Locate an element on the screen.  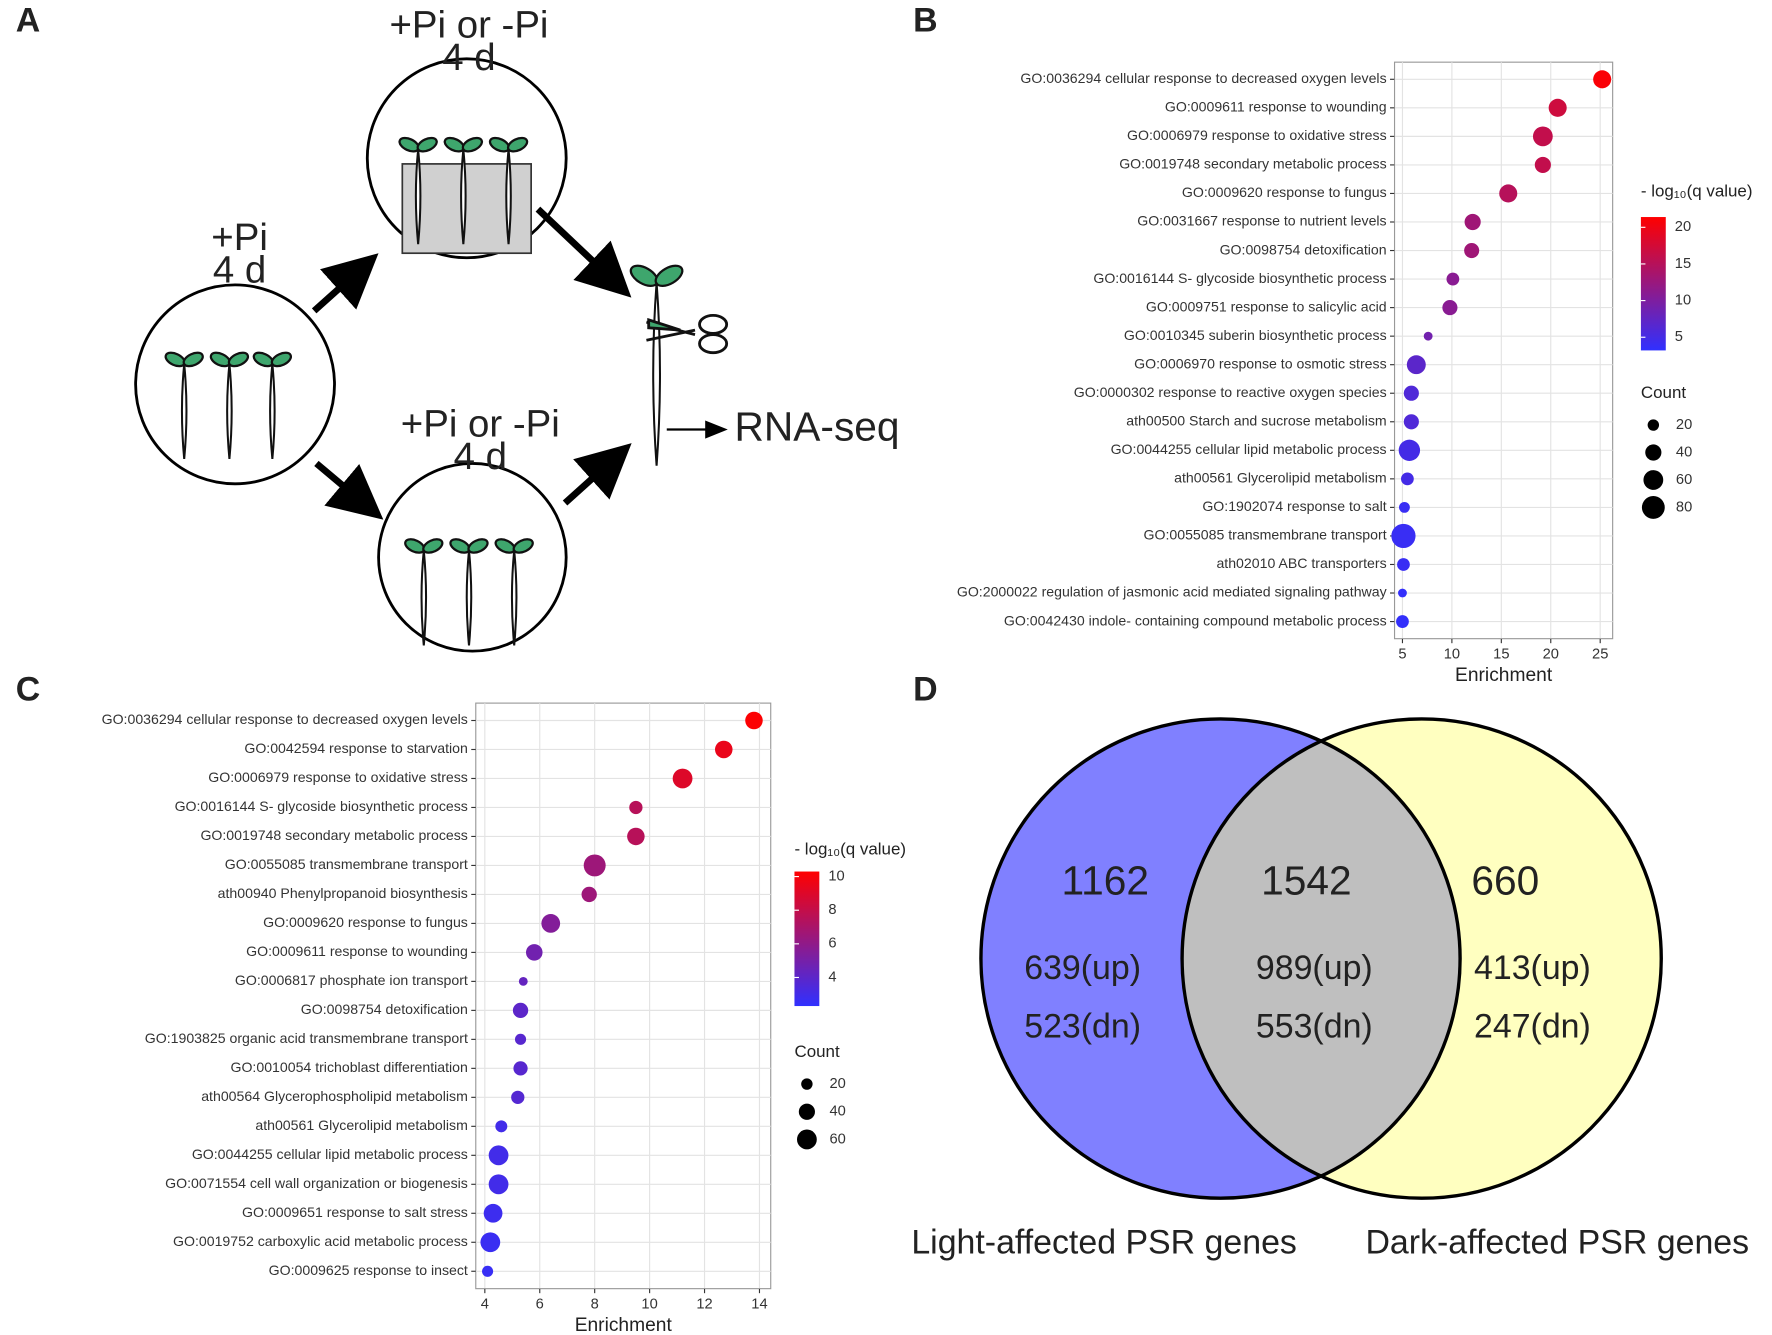
colorbar-label: 15 is located at coordinates (1683, 264).